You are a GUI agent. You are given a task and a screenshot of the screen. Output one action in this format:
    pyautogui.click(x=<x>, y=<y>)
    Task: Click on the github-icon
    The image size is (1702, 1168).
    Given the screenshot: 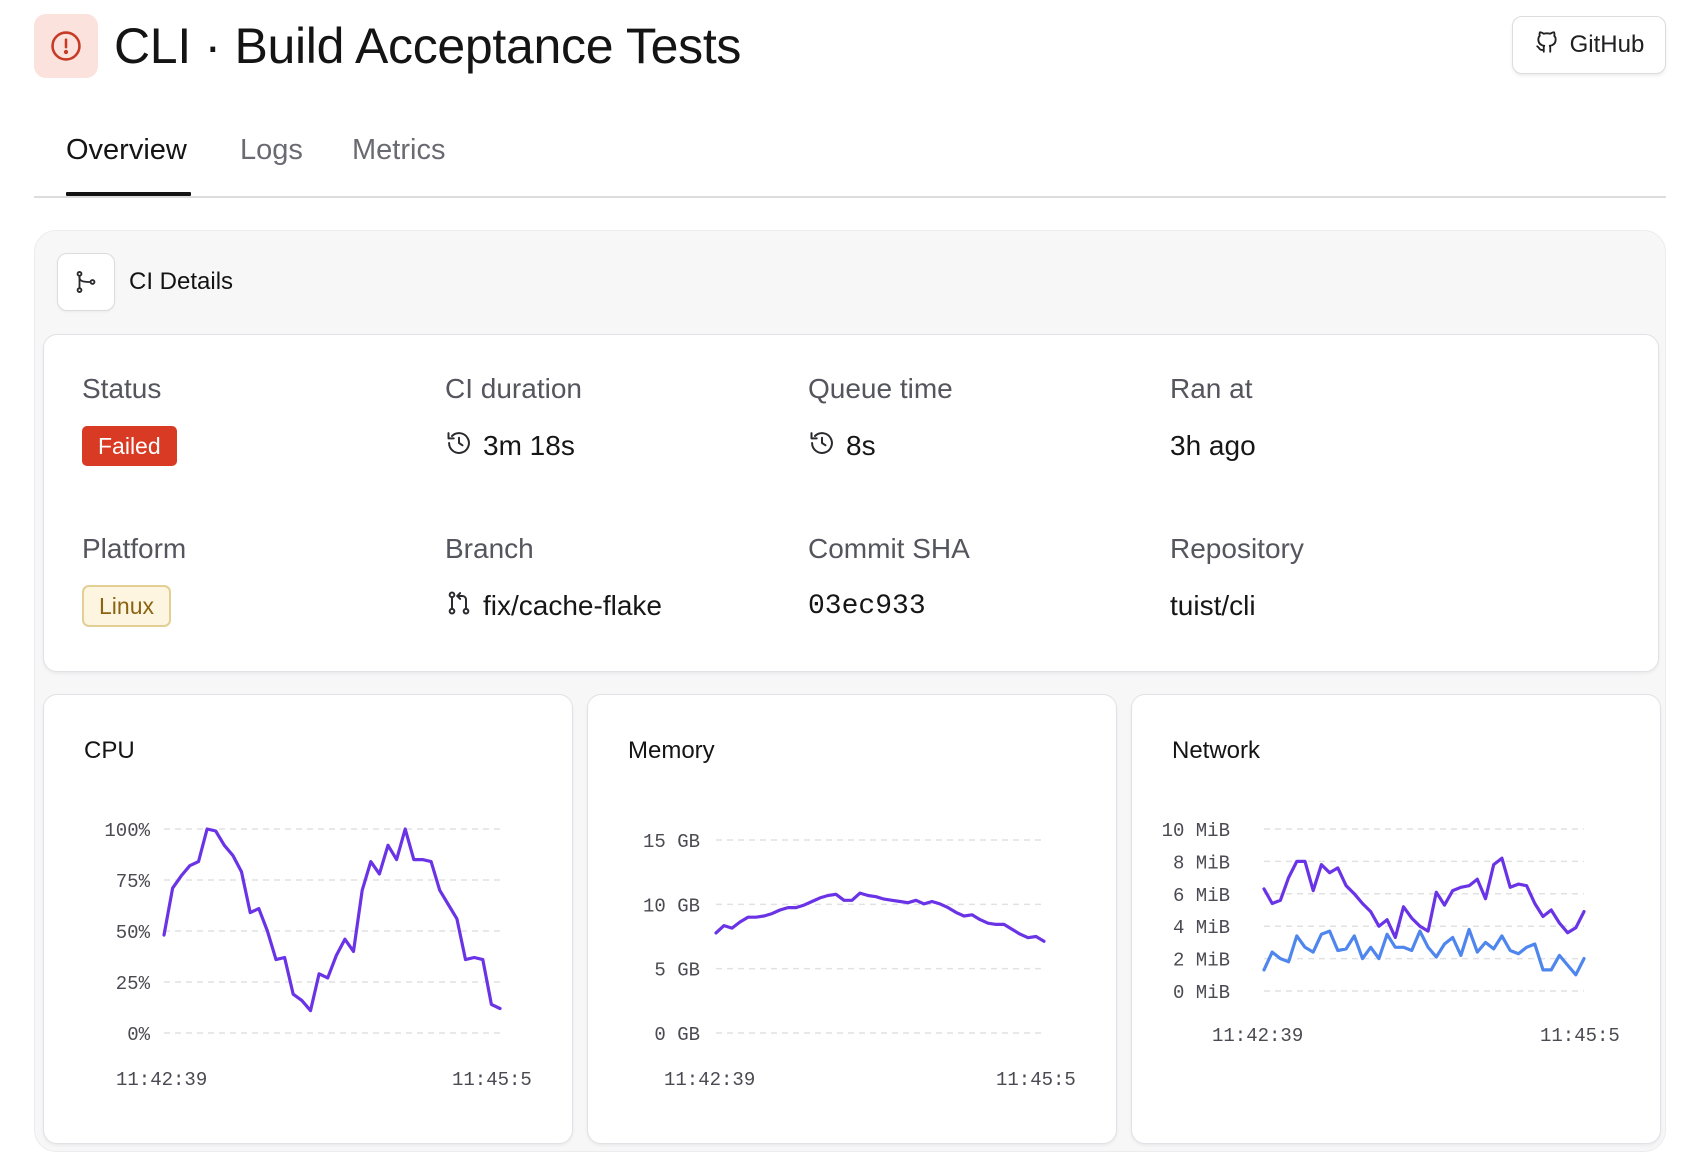 What is the action you would take?
    pyautogui.click(x=1547, y=45)
    